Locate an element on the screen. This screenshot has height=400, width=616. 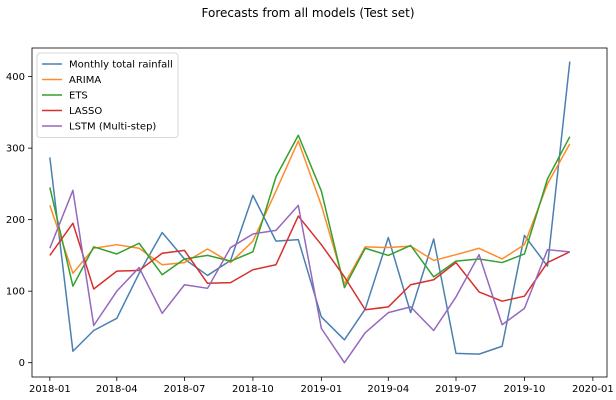
x-tick-label: 2019-10 is located at coordinates (525, 389).